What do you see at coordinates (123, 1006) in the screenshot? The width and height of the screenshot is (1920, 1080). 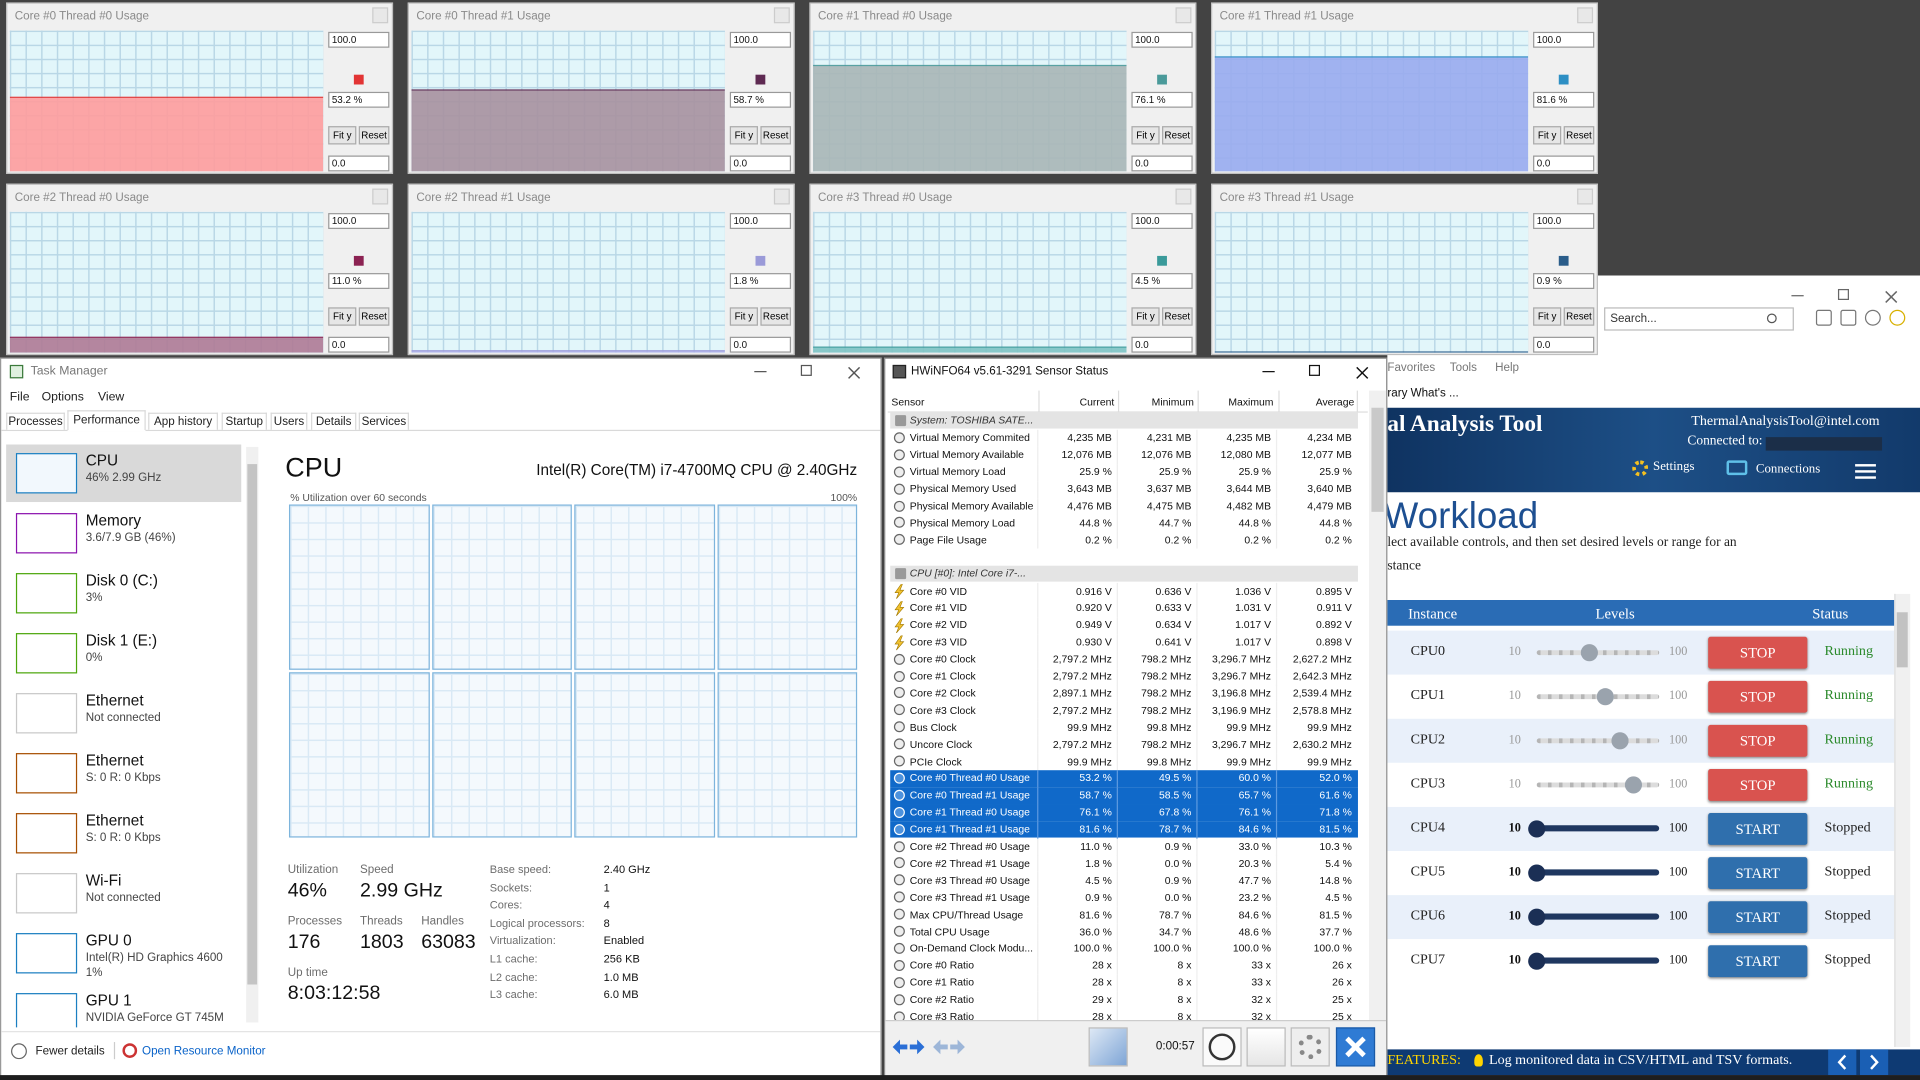 I see `resource-item: GPU 1 NVIDIA GeForce GT 745M` at bounding box center [123, 1006].